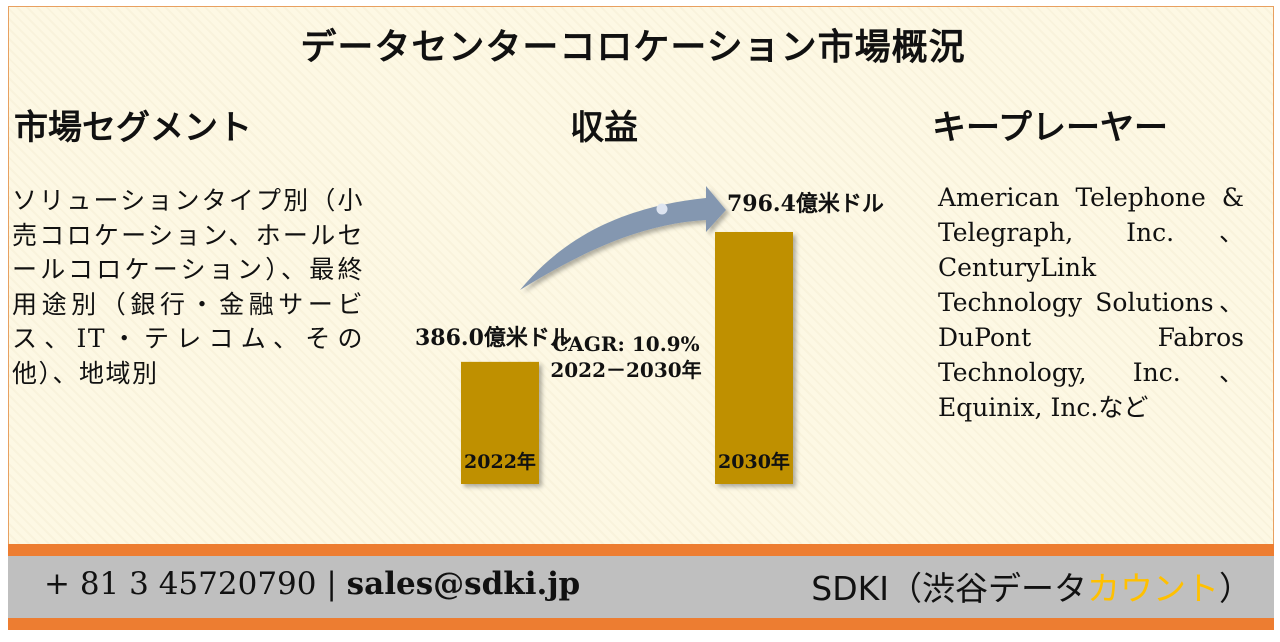 The height and width of the screenshot is (642, 1280). Describe the element at coordinates (493, 338) in the screenshot. I see `value-label-0: 386.0億米ドル` at that location.